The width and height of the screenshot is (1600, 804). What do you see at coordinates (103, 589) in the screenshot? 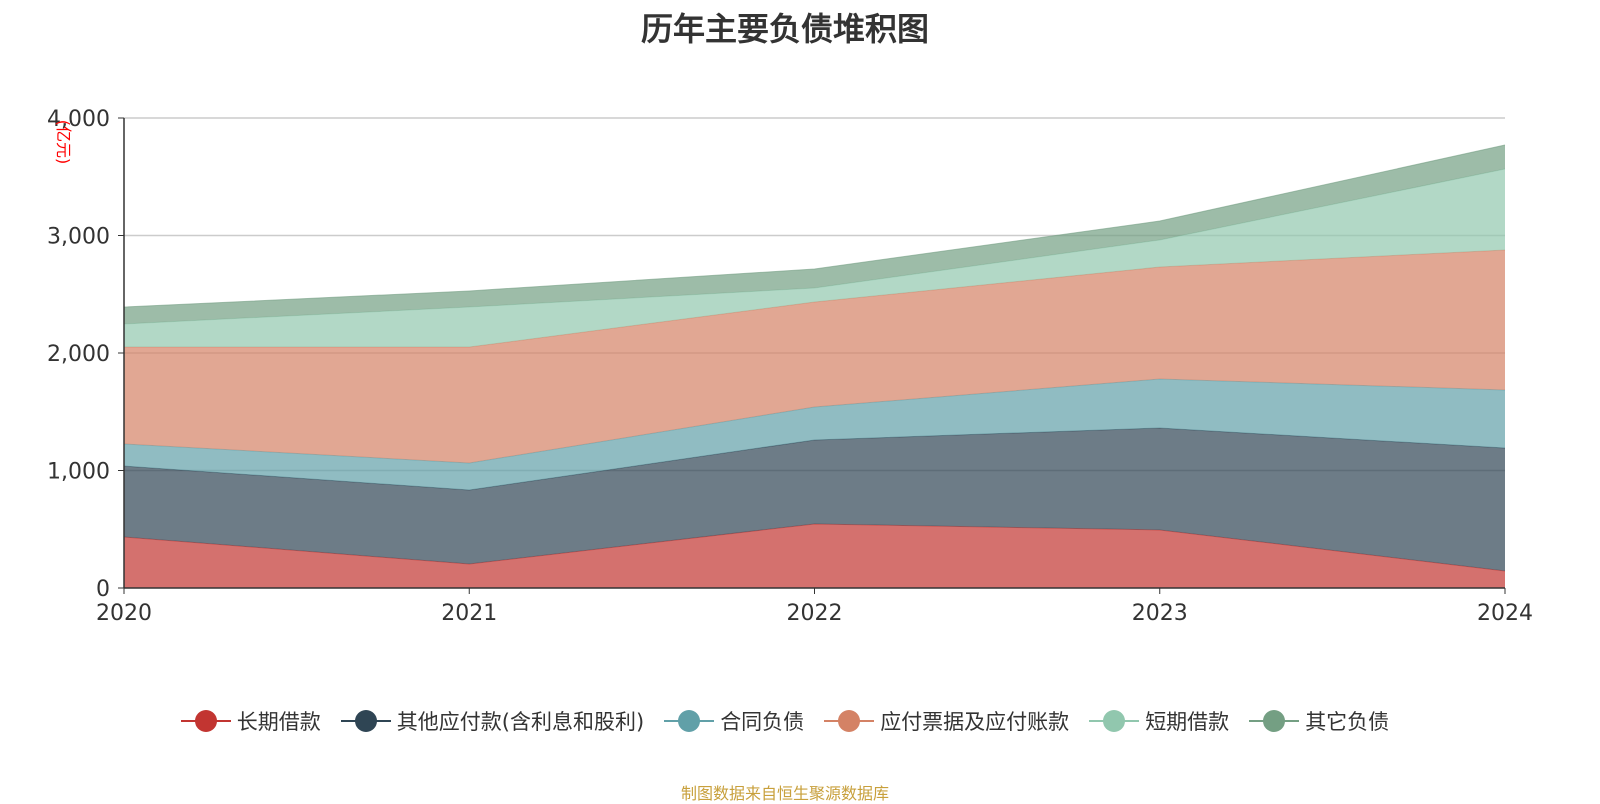
I see `y-tick-label: 0` at bounding box center [103, 589].